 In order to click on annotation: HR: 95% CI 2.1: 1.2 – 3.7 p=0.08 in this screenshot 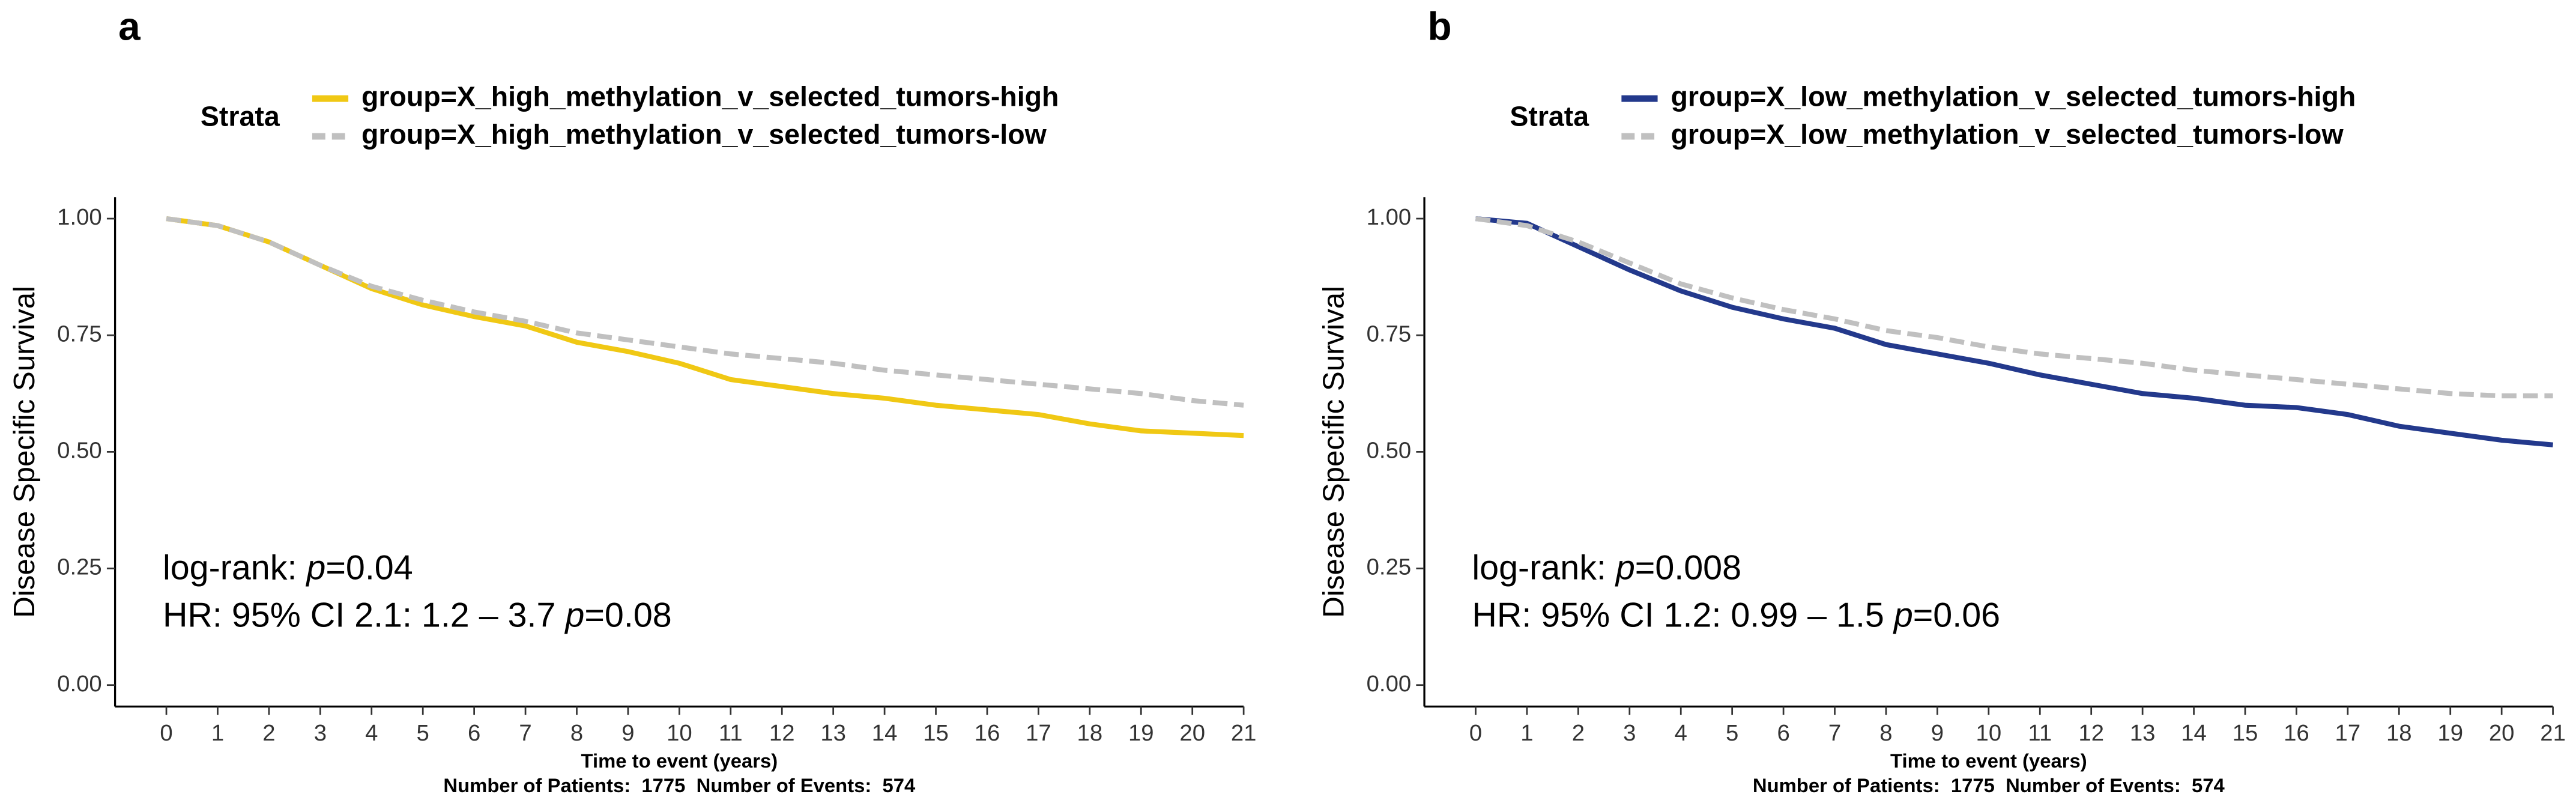, I will do `click(417, 615)`.